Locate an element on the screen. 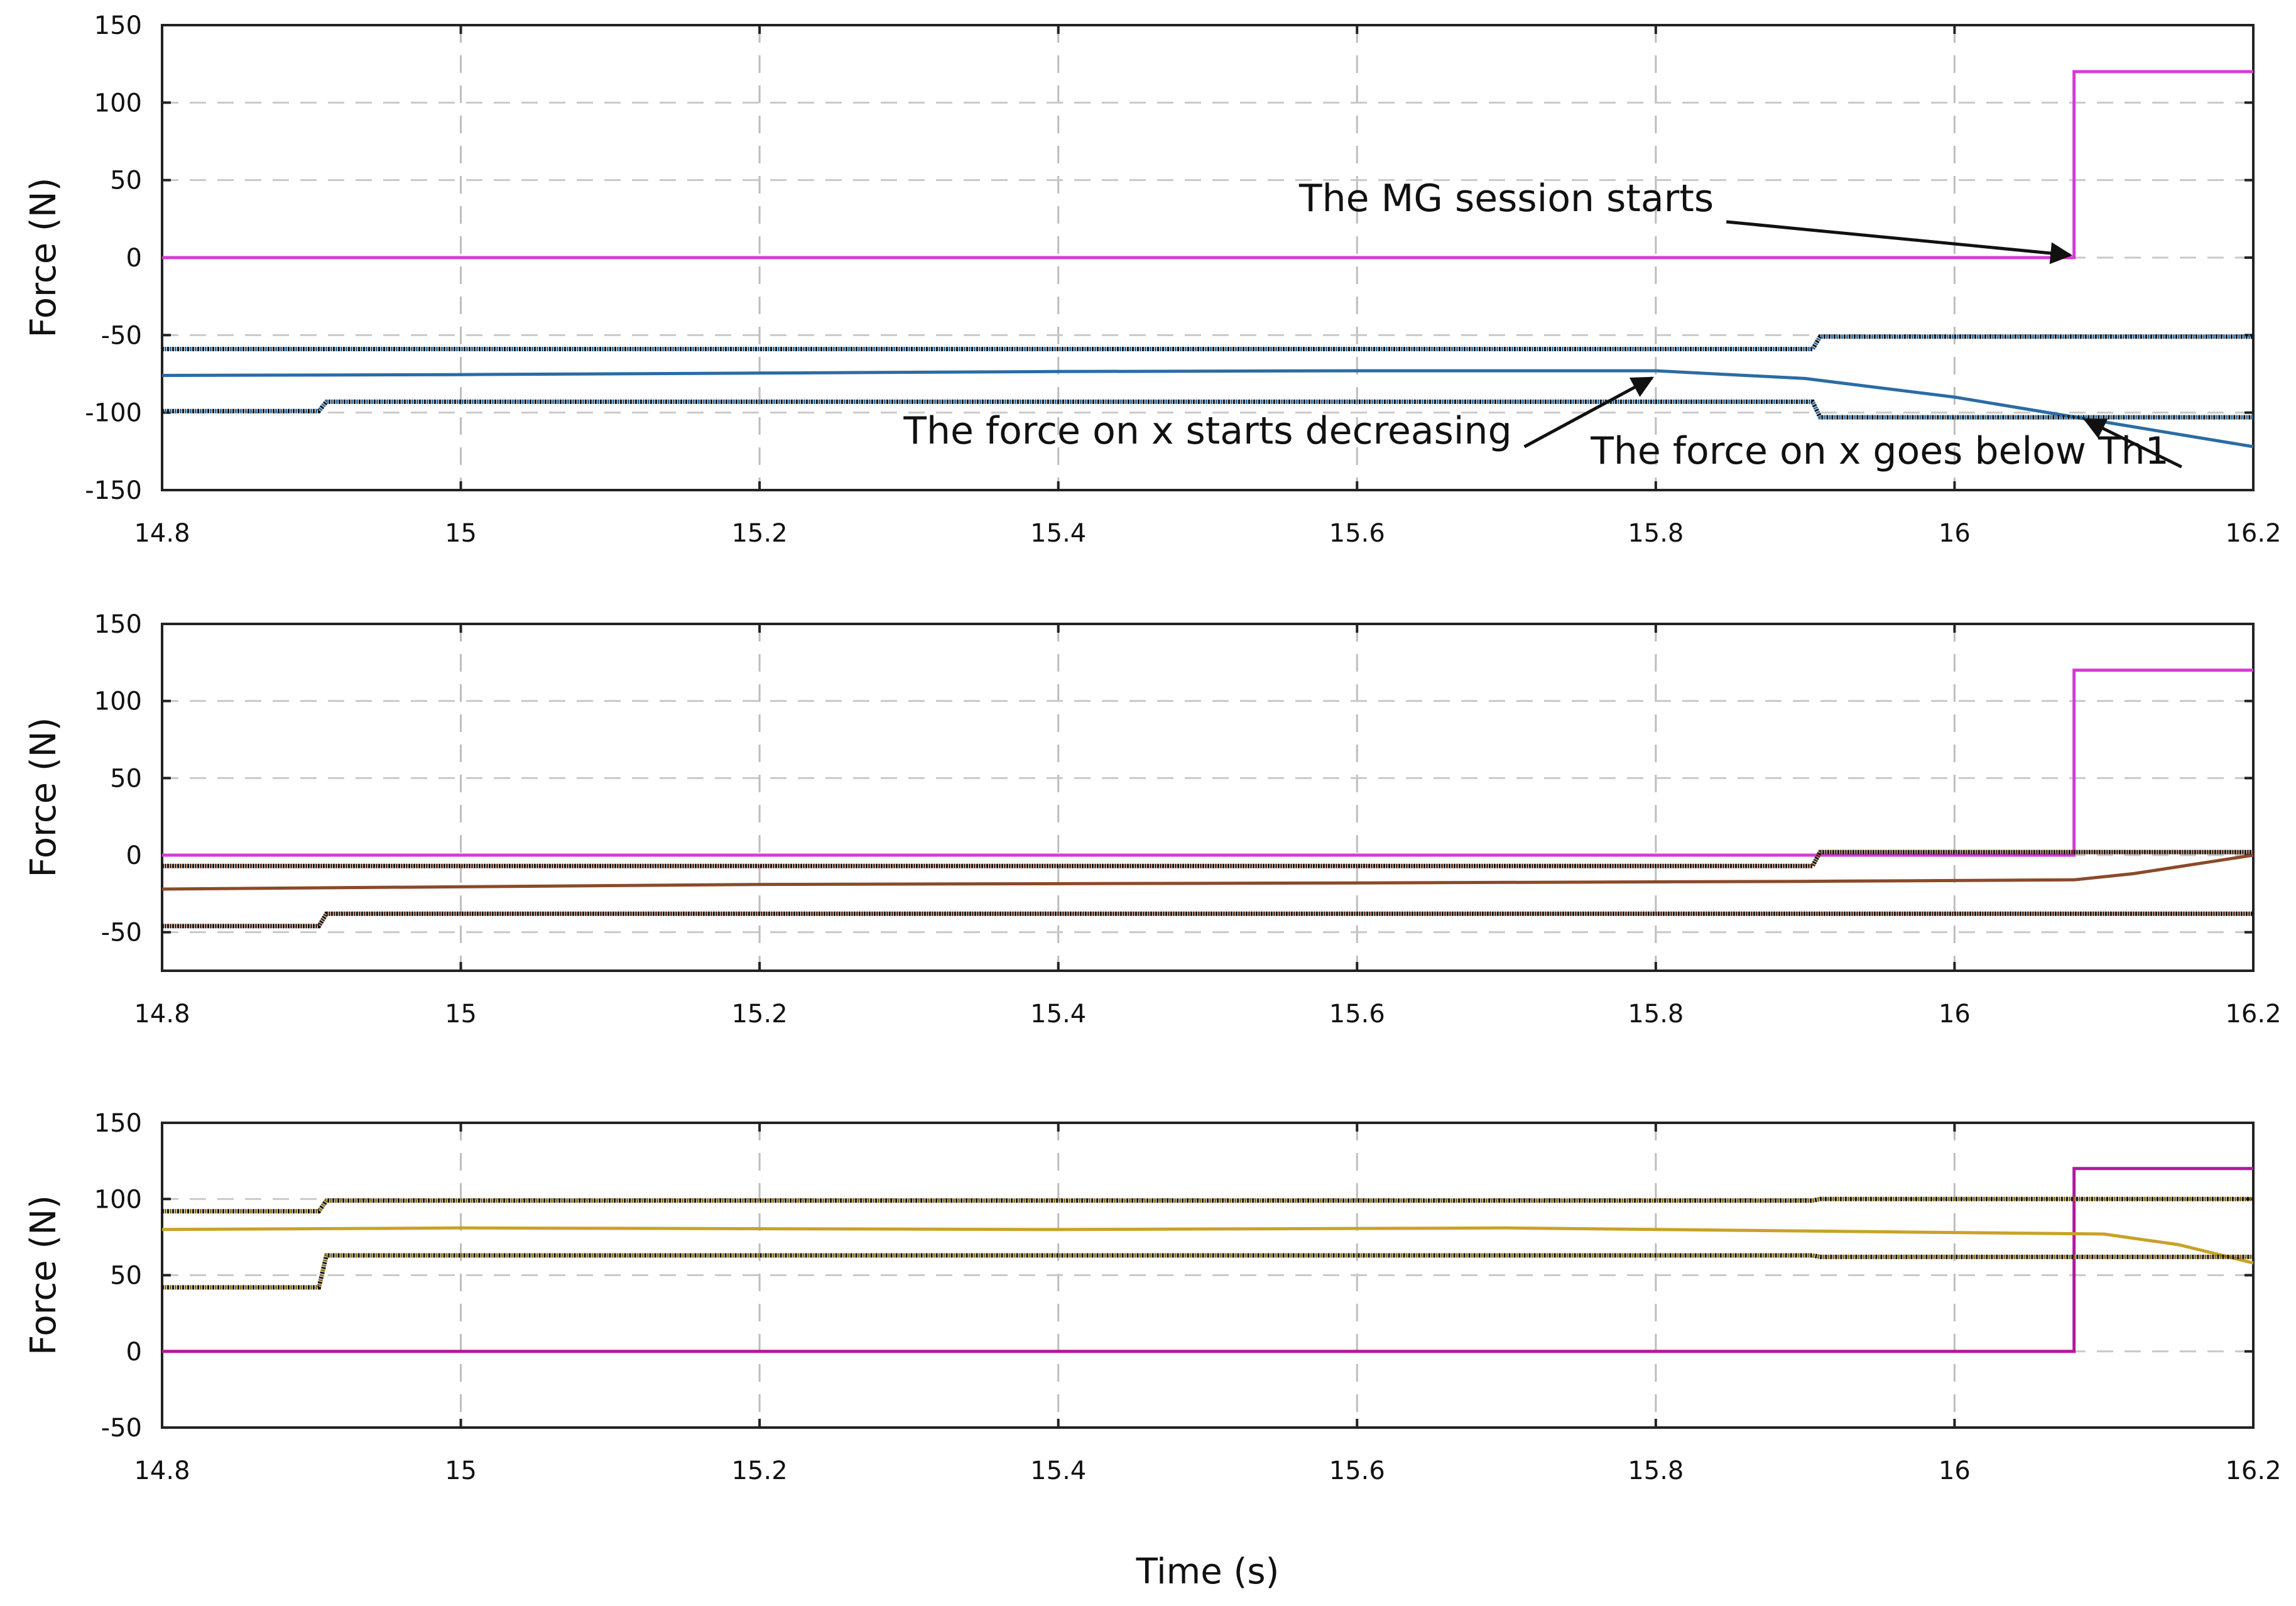 This screenshot has width=2296, height=1606. y-axis-label-top: Force (N) is located at coordinates (43, 258).